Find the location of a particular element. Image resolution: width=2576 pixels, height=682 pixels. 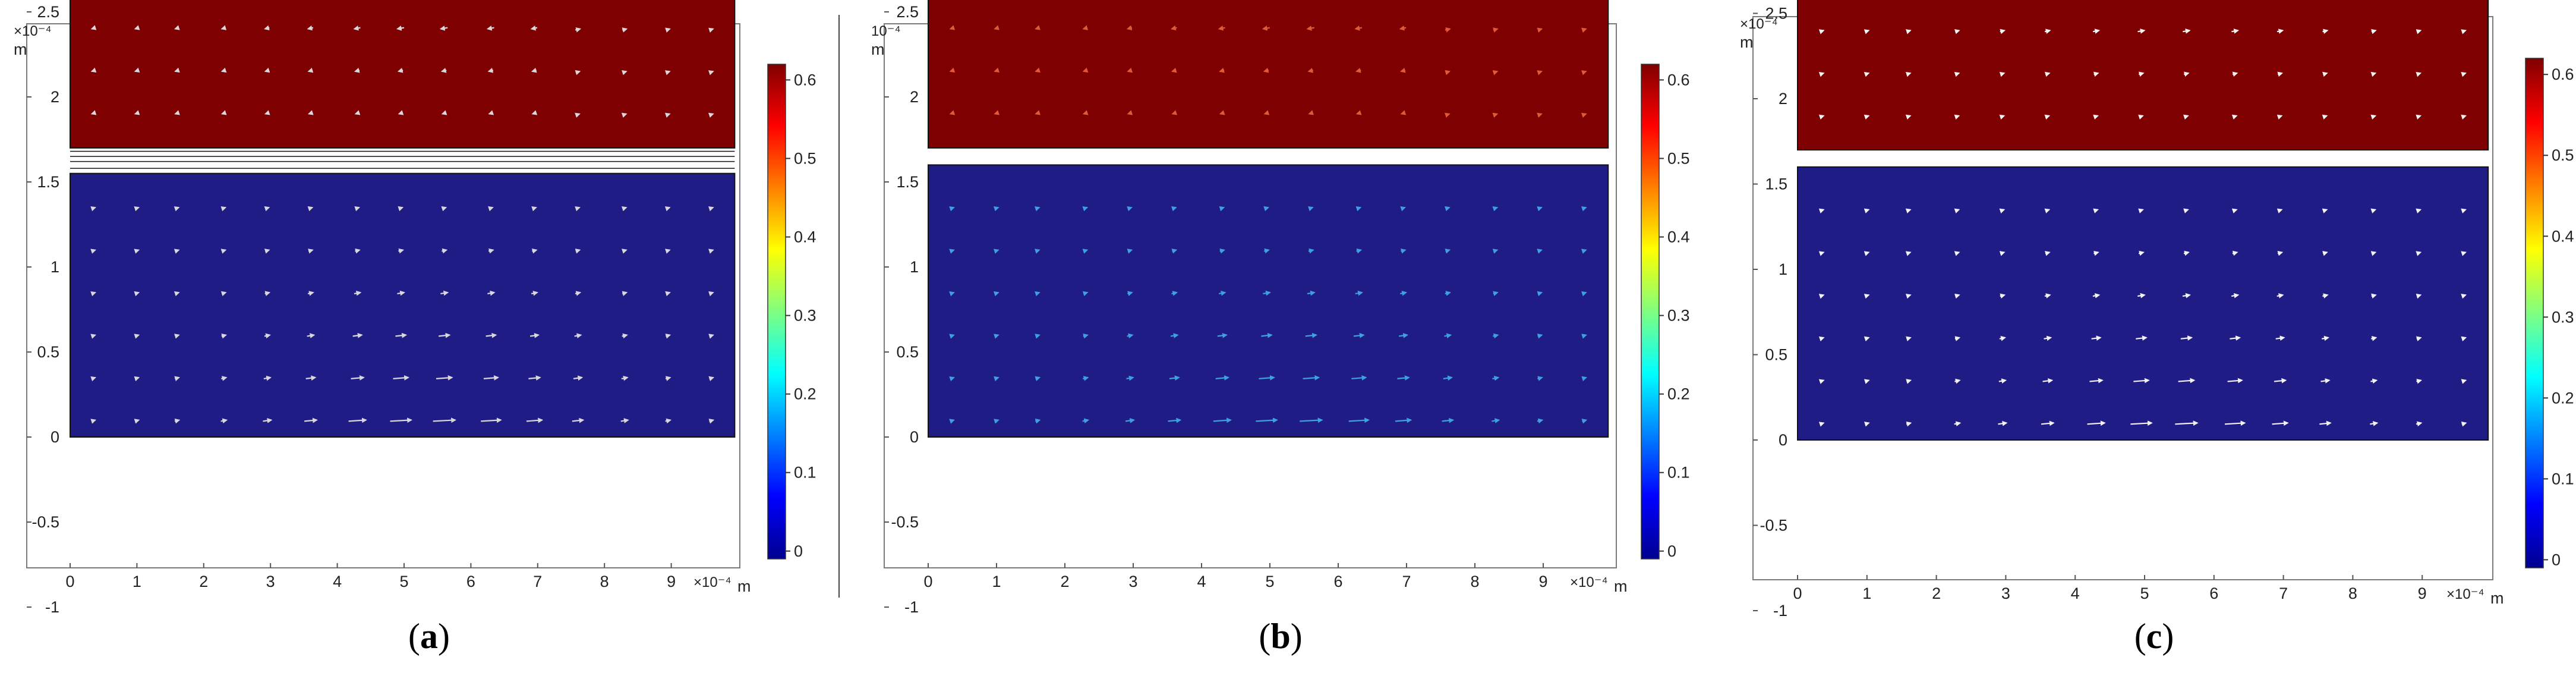

lower-region is located at coordinates (2143, 303).